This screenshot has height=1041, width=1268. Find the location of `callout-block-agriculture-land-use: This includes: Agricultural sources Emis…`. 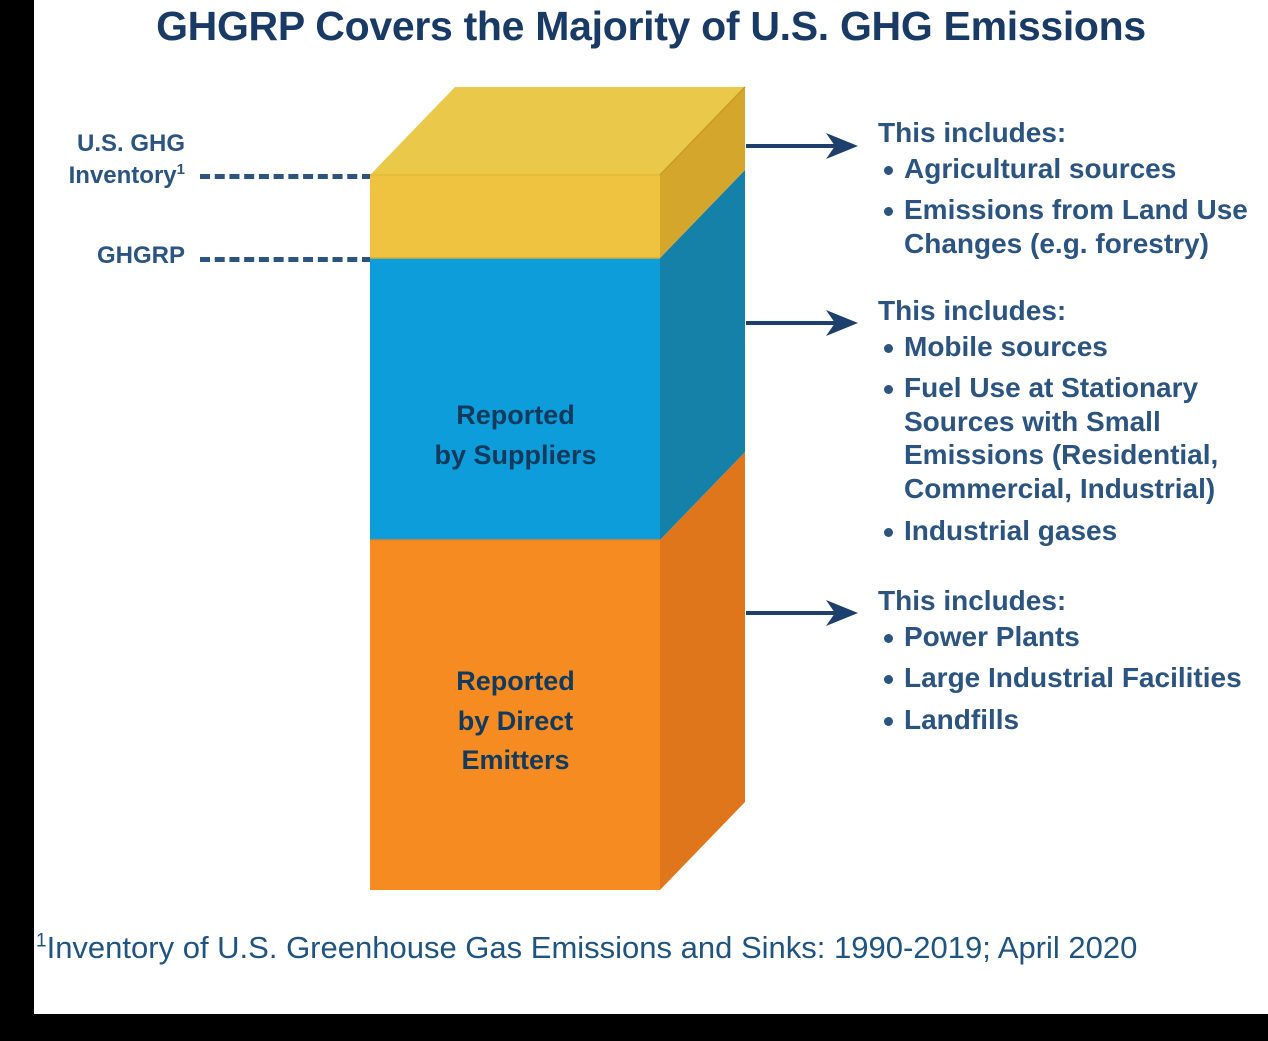

callout-block-agriculture-land-use: This includes: Agricultural sources Emis… is located at coordinates (1073, 192).